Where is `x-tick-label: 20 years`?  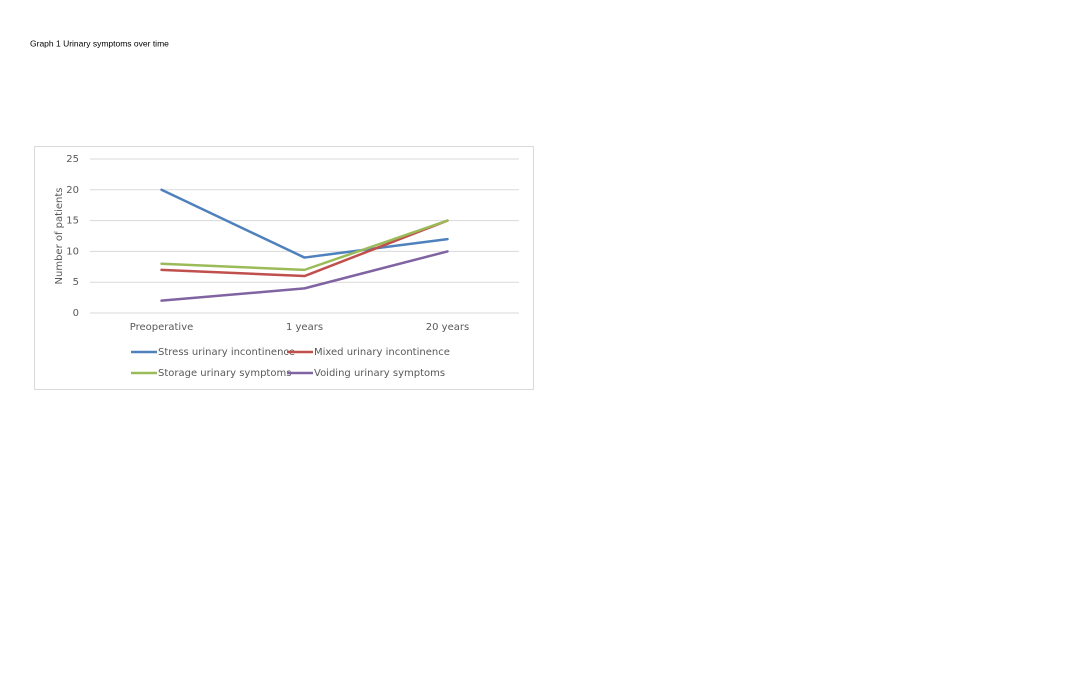
x-tick-label: 20 years is located at coordinates (447, 327).